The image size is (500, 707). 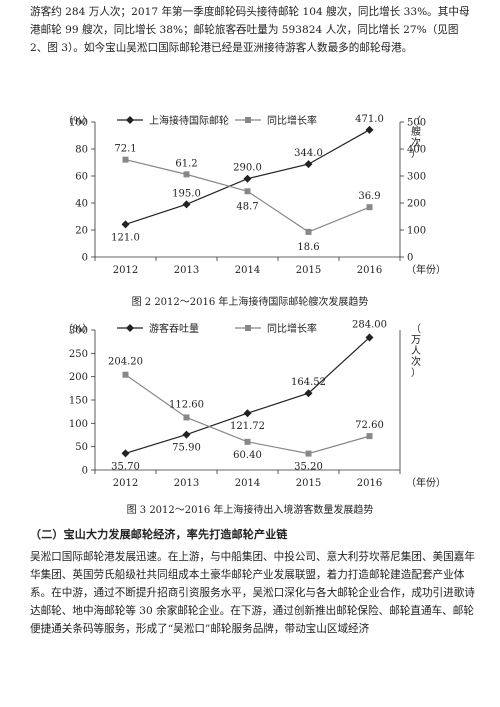 I want to click on left-tick-label: 200, so click(x=78, y=377).